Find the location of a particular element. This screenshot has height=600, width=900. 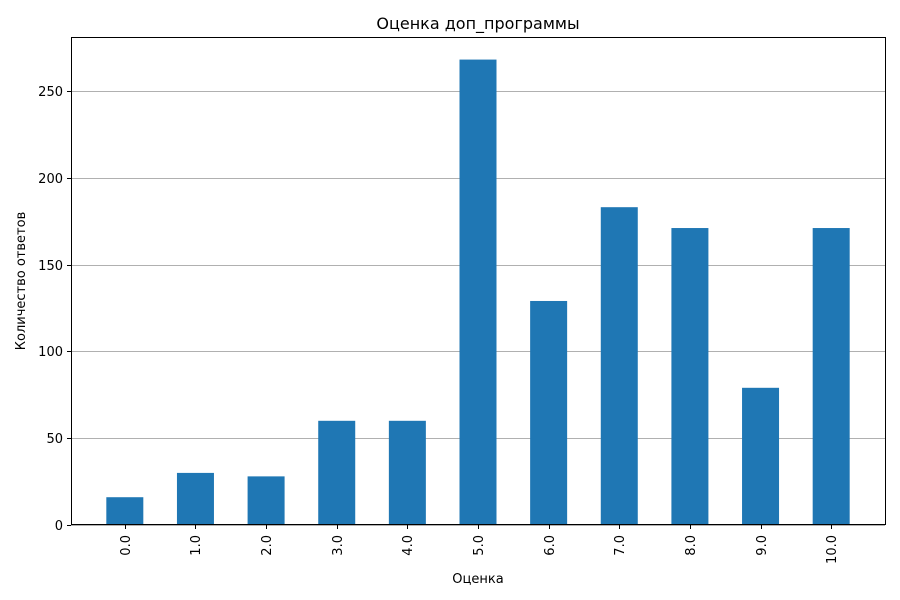

y-tick-label: 50 is located at coordinates (54, 439).